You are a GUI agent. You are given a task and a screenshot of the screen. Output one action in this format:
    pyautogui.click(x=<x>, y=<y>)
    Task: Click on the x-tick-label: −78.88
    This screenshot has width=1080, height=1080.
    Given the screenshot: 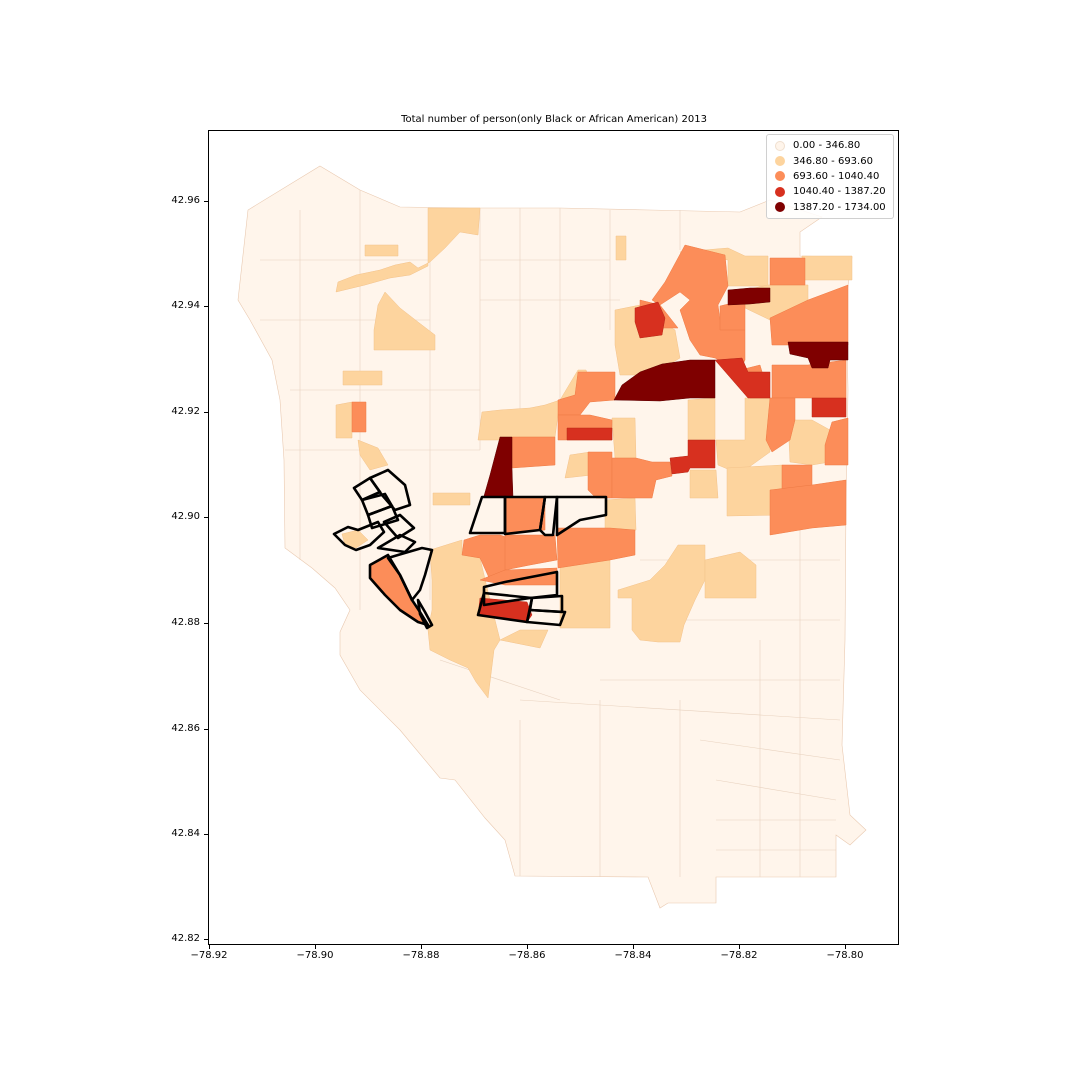 What is the action you would take?
    pyautogui.click(x=421, y=955)
    